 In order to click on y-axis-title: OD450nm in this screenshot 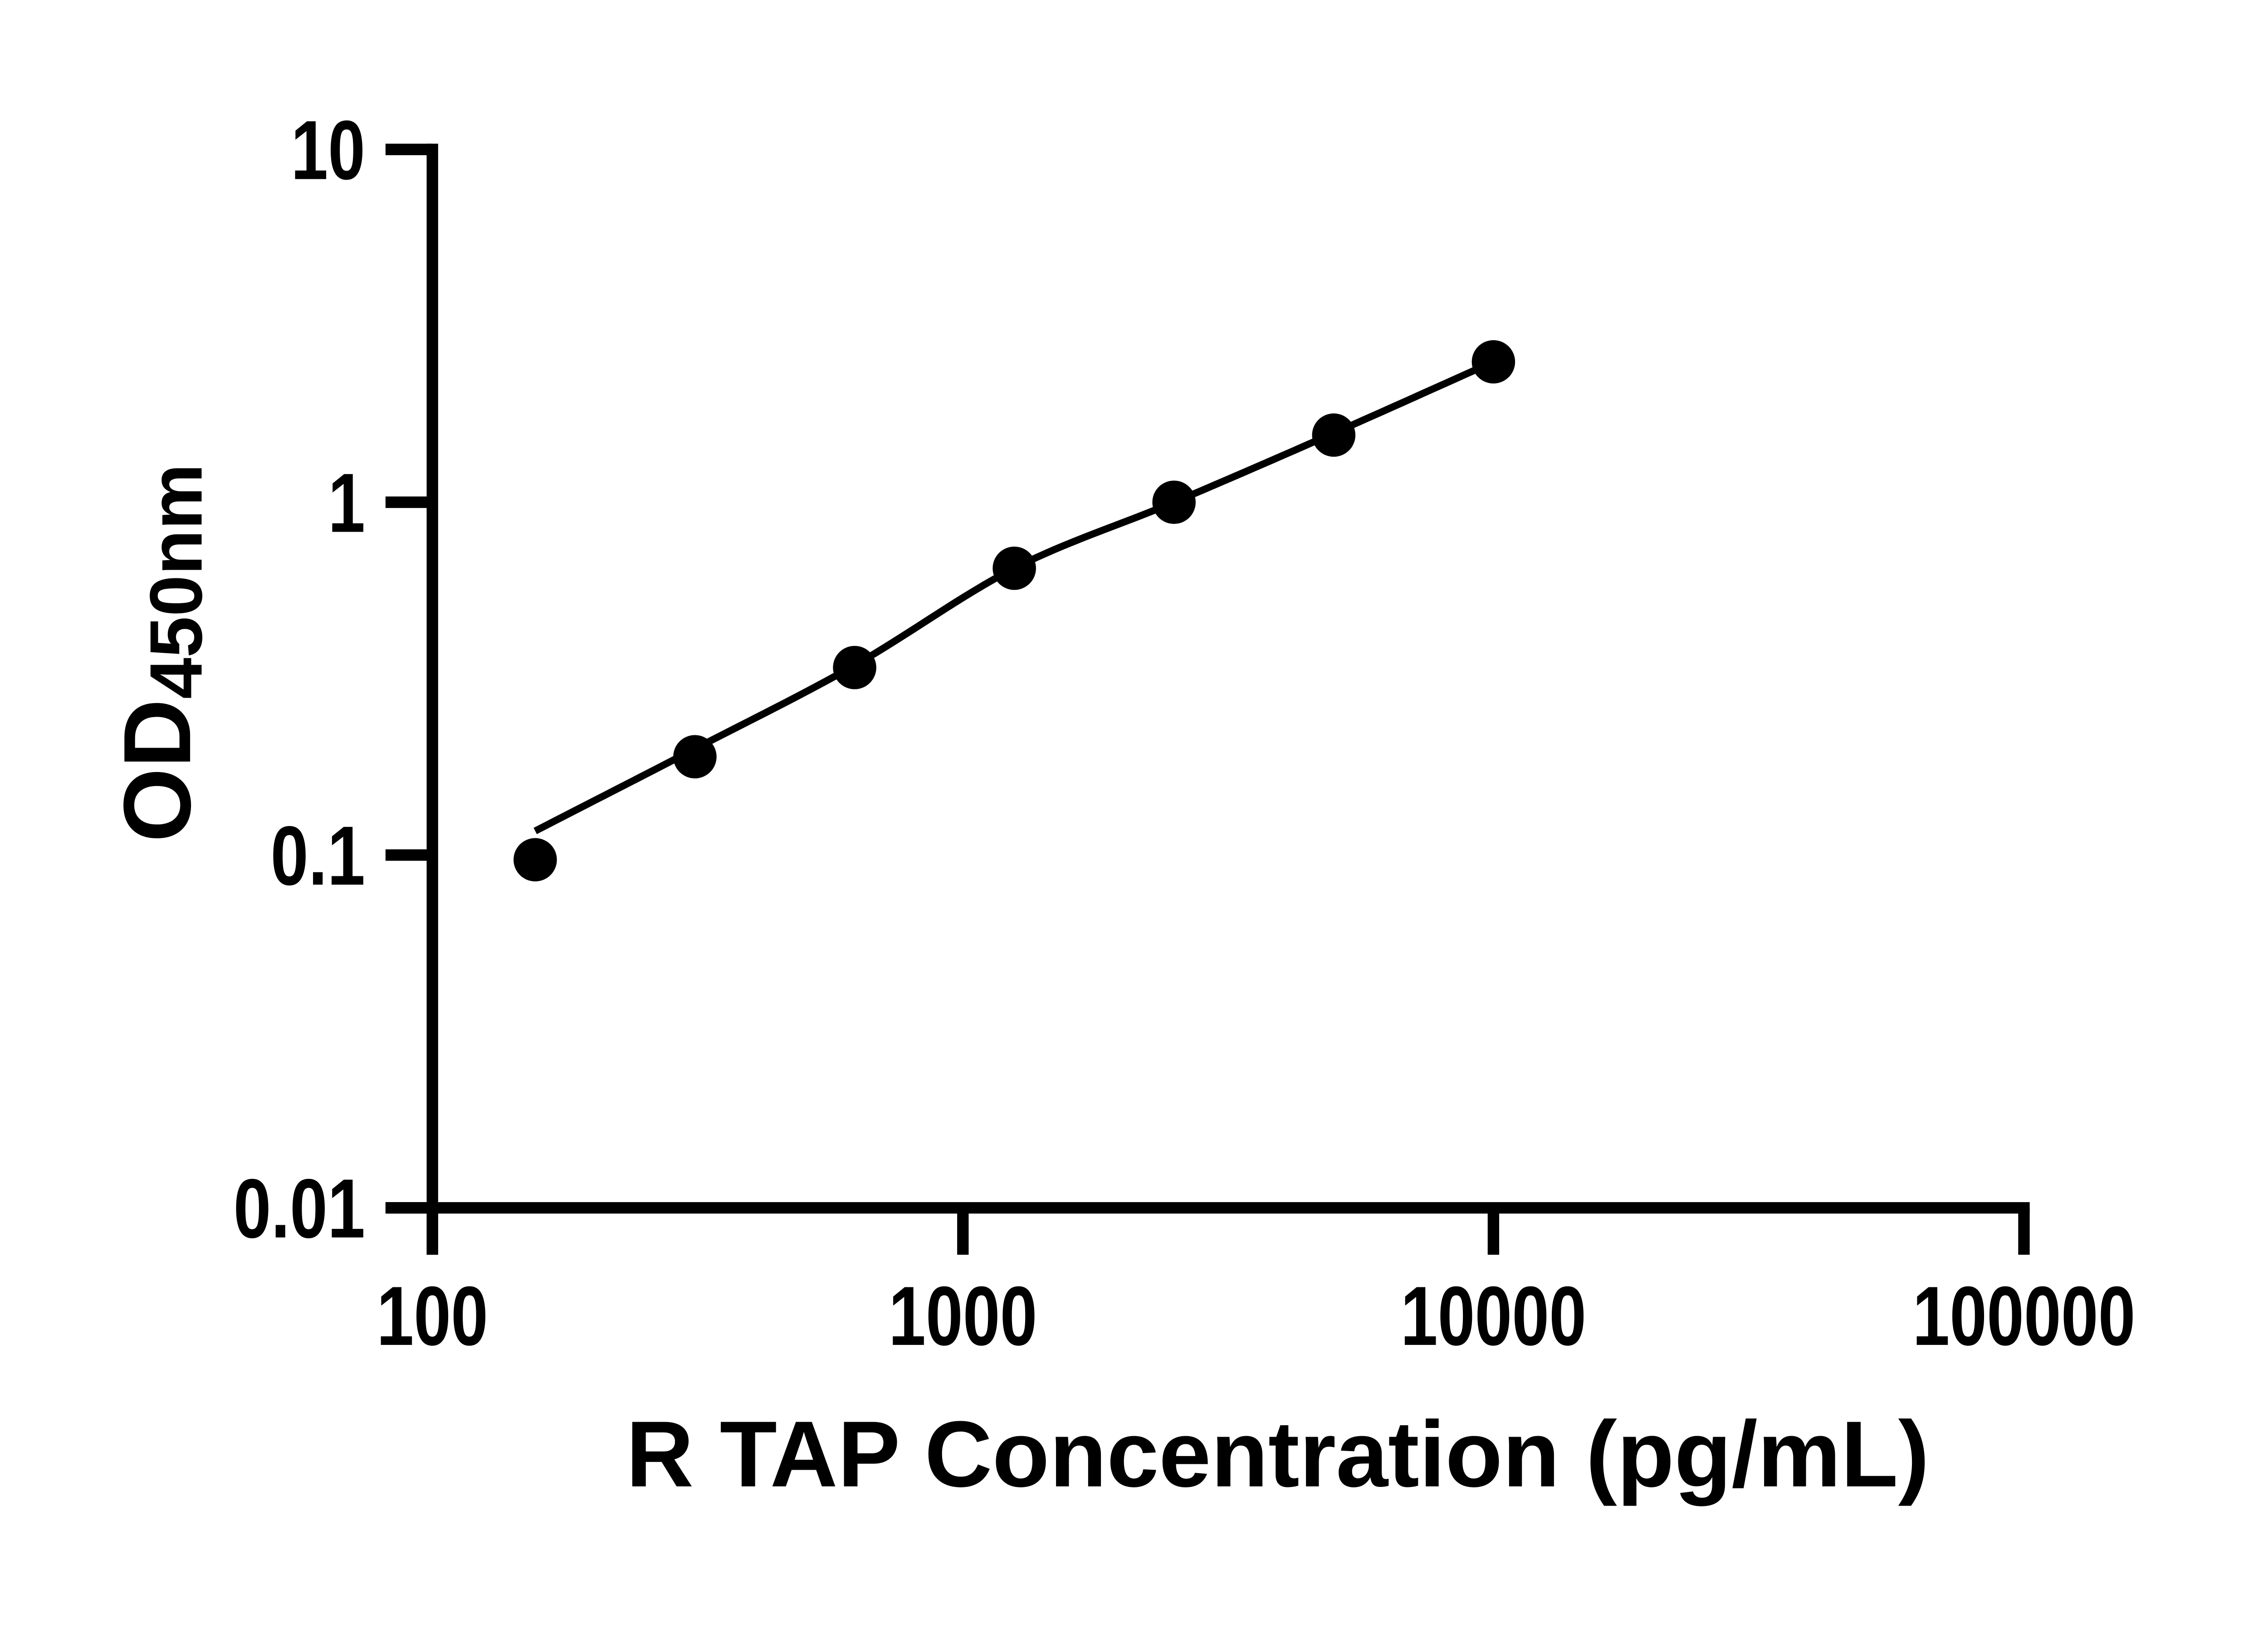, I will do `click(160, 653)`.